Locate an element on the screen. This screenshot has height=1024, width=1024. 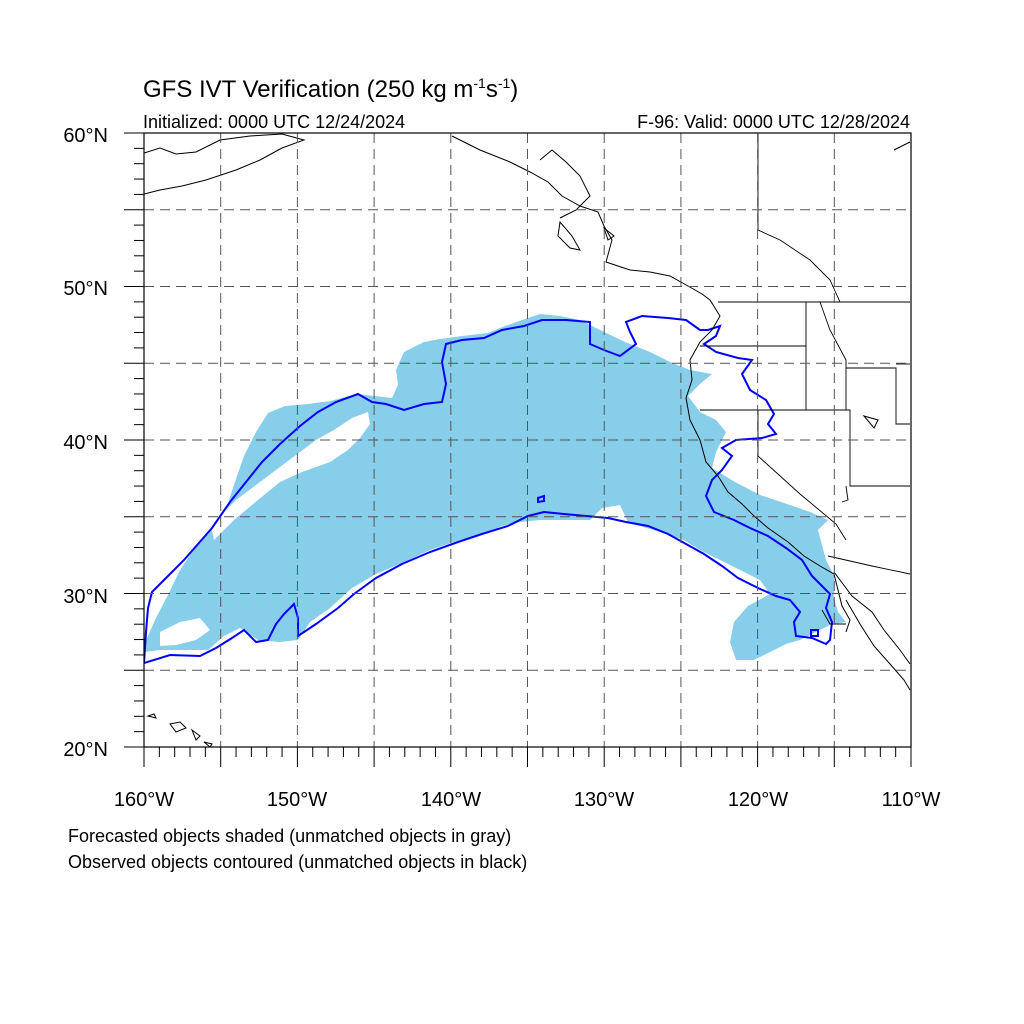
lat-label-20: 20°N is located at coordinates (85, 750).